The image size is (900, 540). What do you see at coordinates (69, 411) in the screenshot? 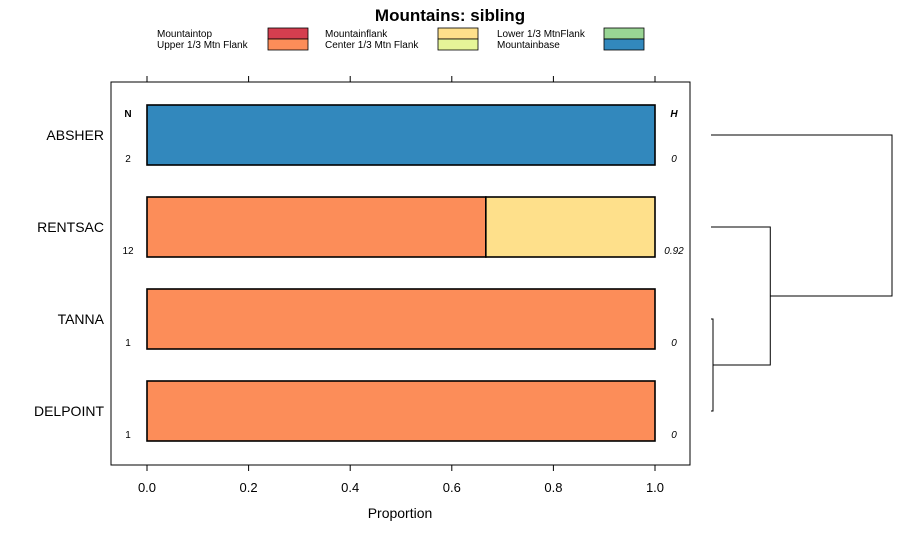
I see `category-label: DELPOINT` at bounding box center [69, 411].